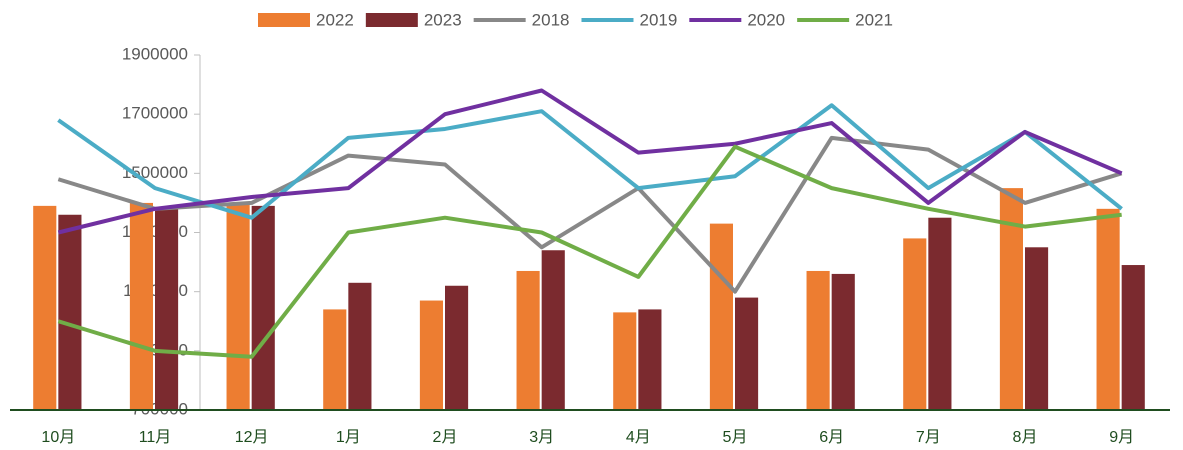  Describe the element at coordinates (766, 19) in the screenshot. I see `legend-label: 2020` at that location.